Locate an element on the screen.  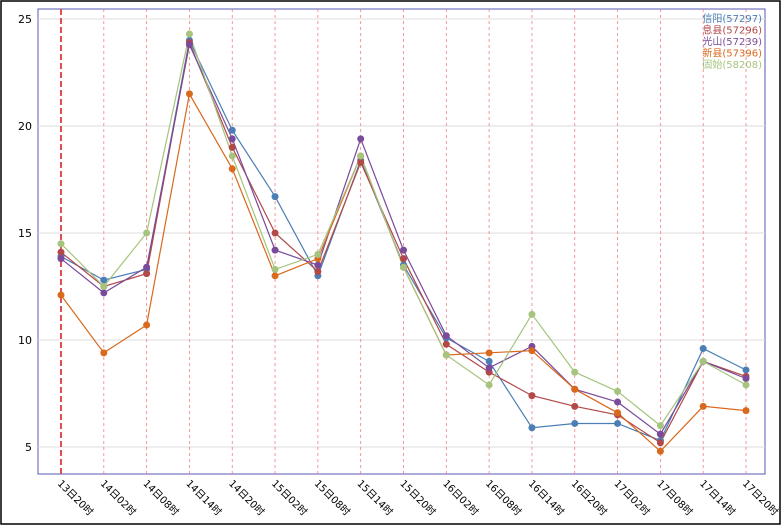
legend-entry: 新县(57396) is located at coordinates (732, 53).